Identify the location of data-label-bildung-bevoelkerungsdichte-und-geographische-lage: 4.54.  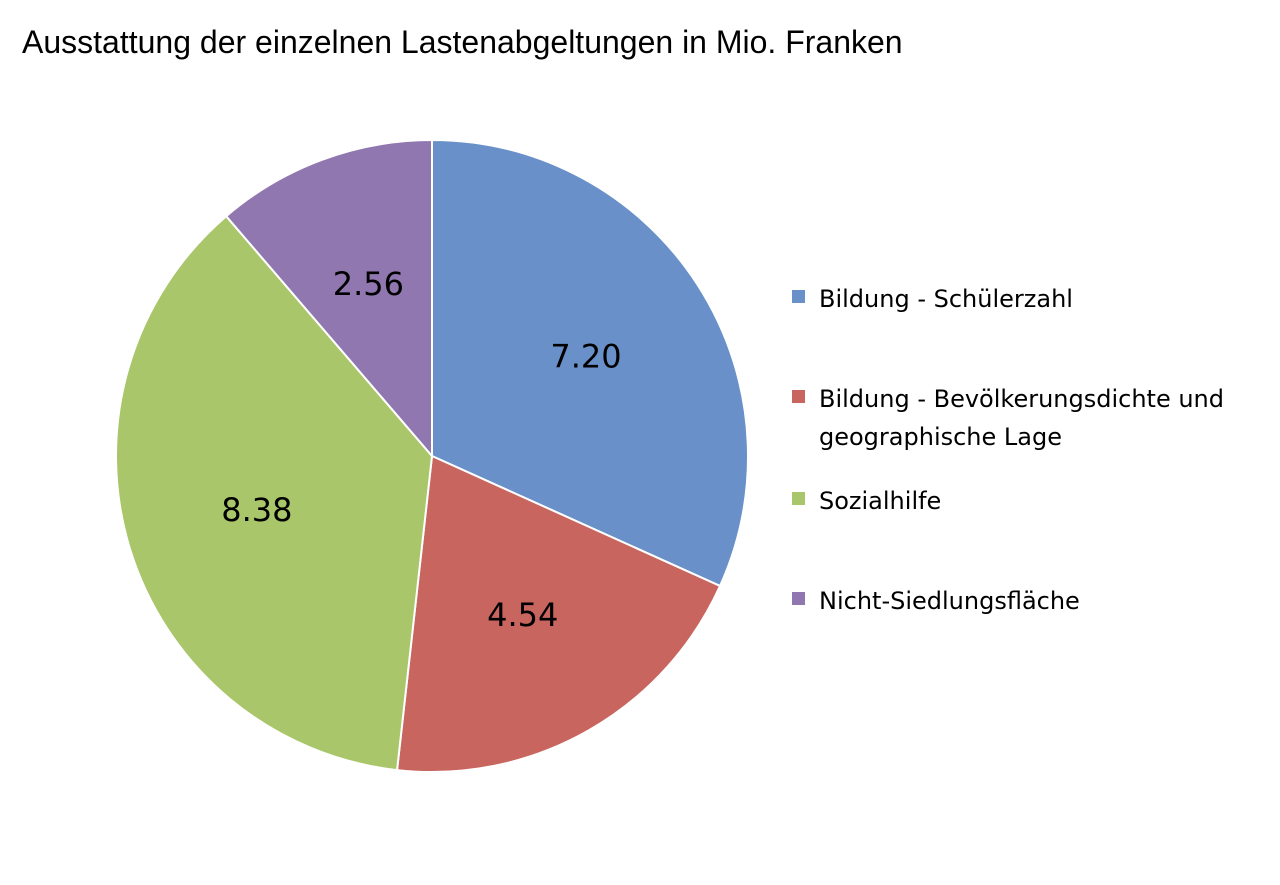
(522, 615).